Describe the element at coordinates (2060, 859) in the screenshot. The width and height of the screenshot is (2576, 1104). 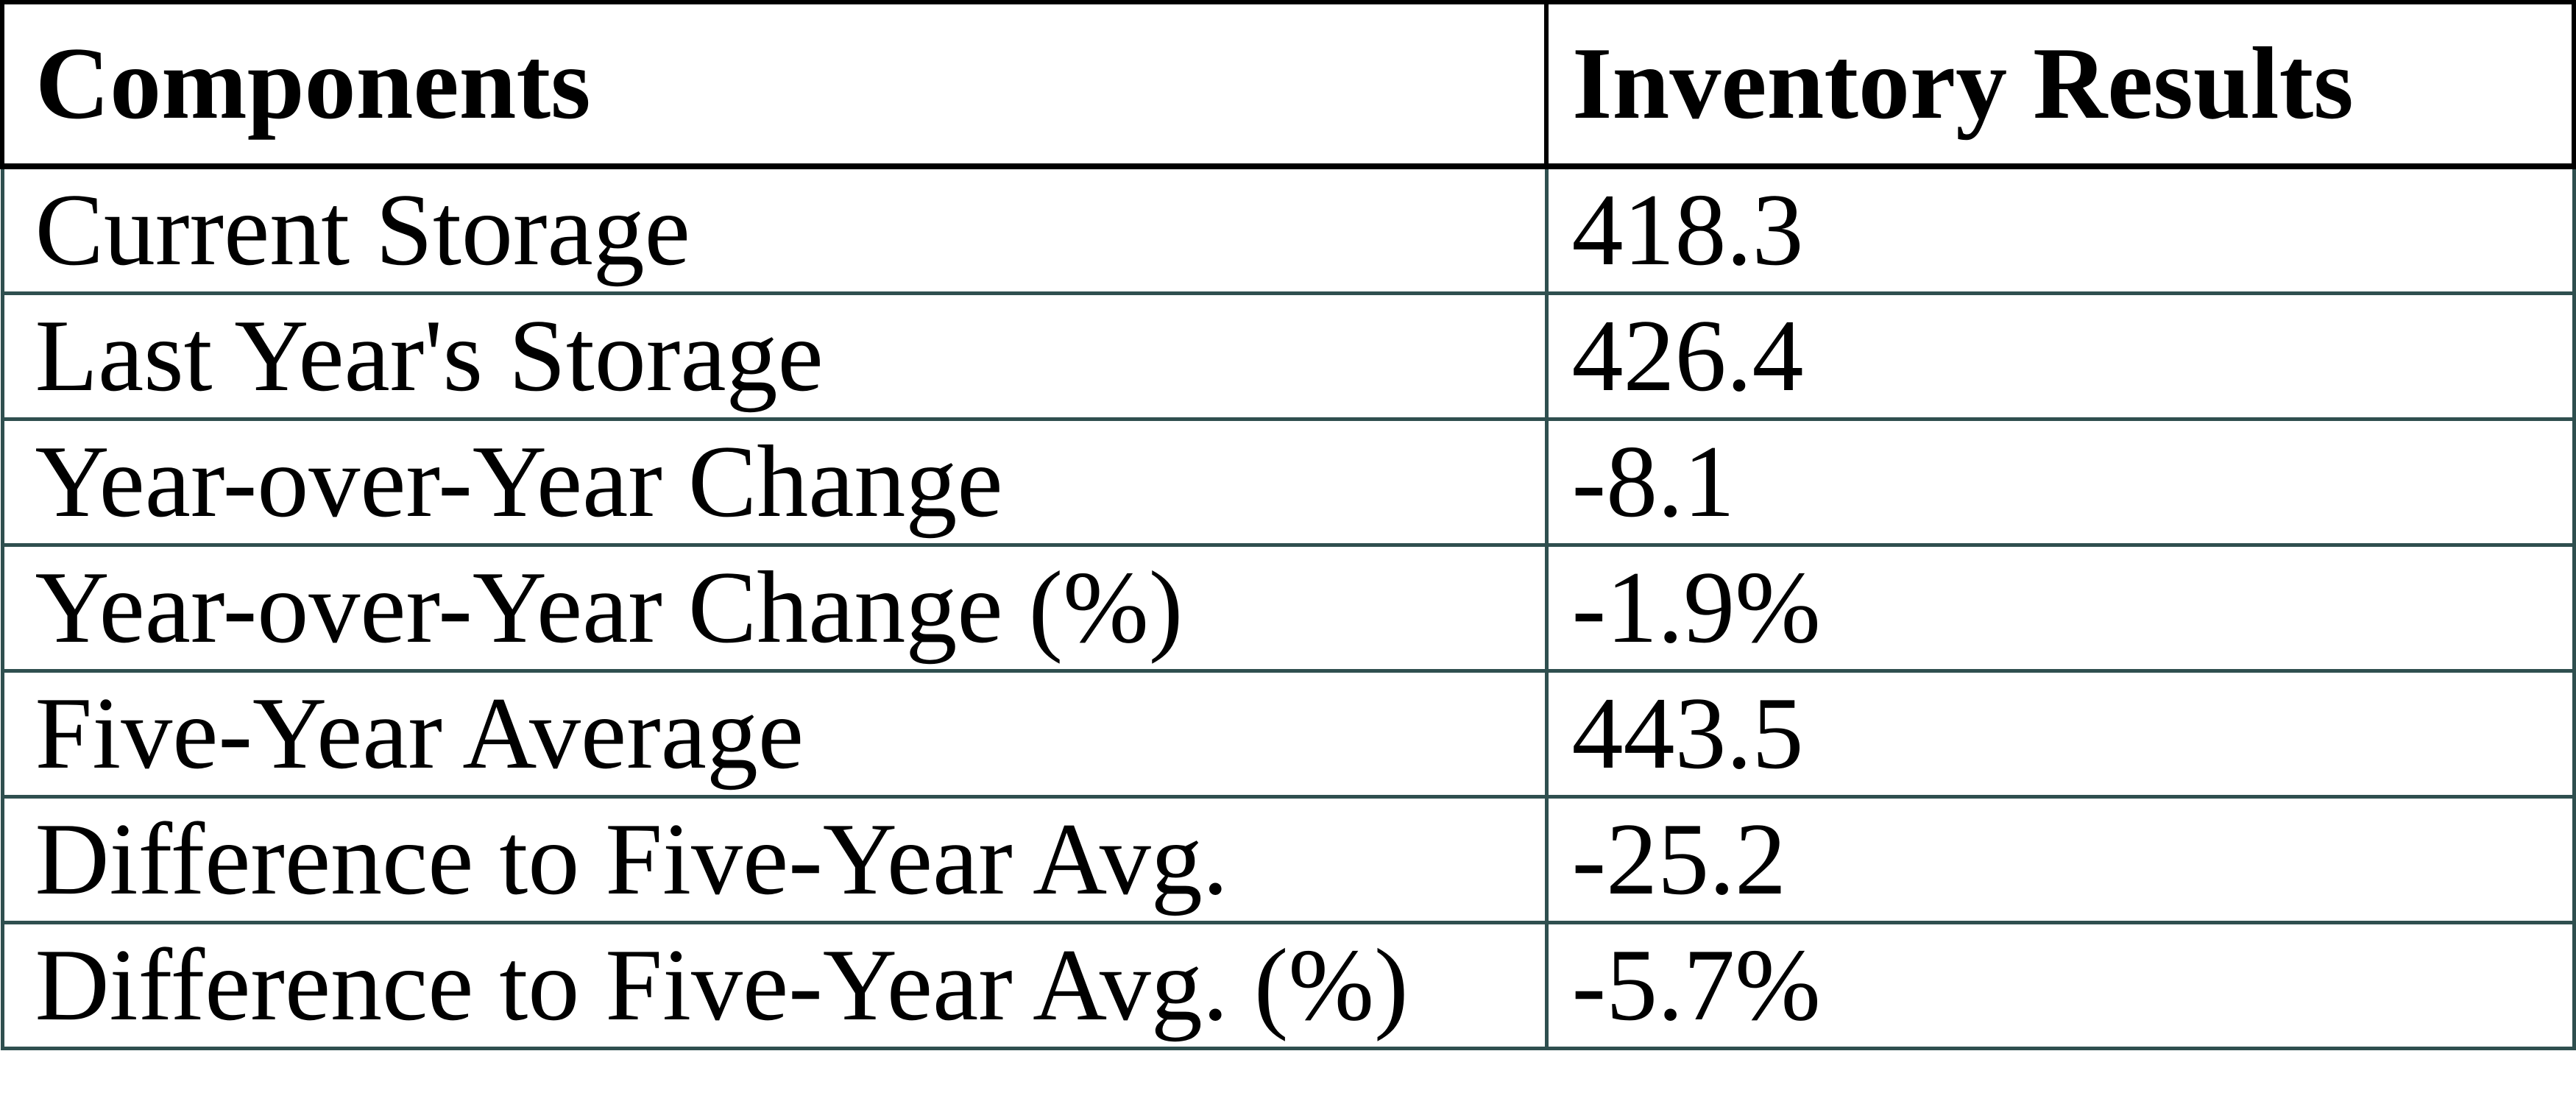
I see `result-cell: -25.2` at that location.